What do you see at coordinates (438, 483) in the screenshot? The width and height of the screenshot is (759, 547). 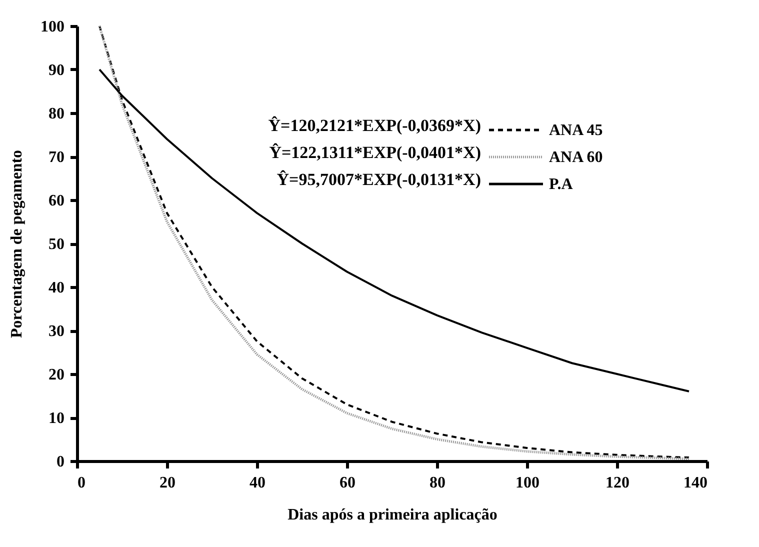 I see `x-tick-label: 80` at bounding box center [438, 483].